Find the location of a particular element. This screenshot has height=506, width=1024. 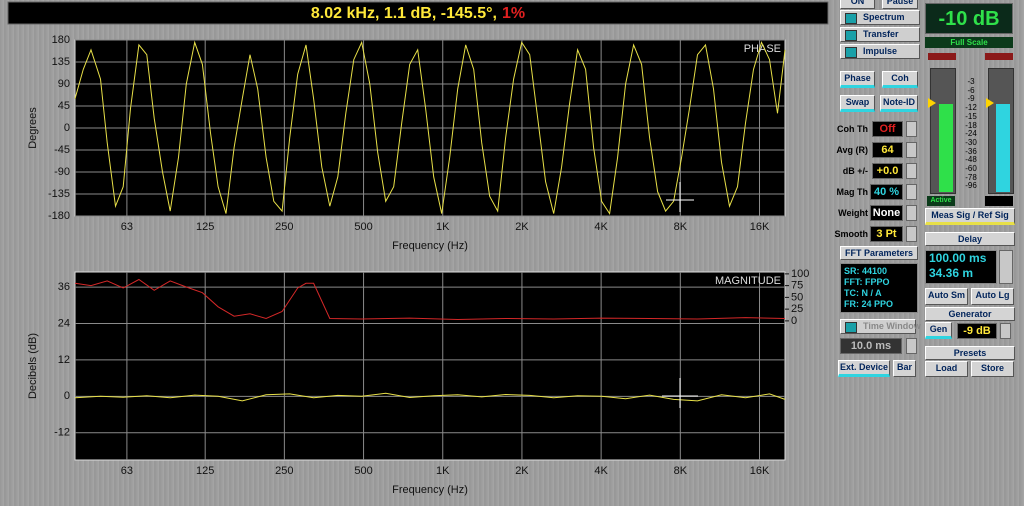

value-field: 64 is located at coordinates (887, 150).